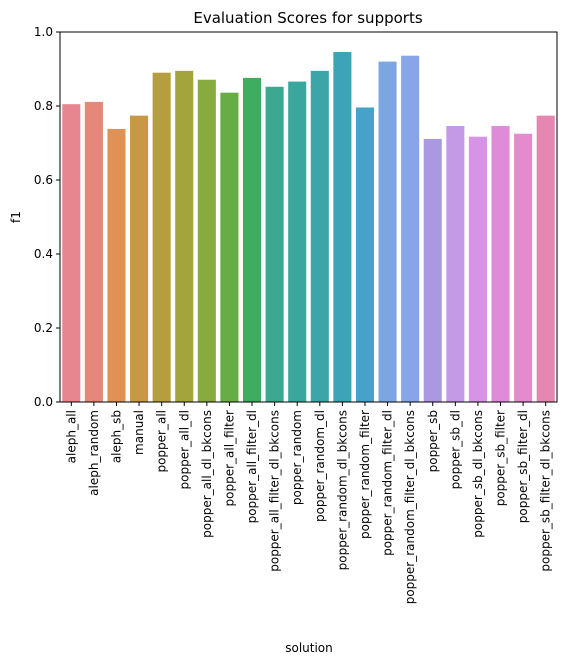 The width and height of the screenshot is (567, 670). What do you see at coordinates (274, 244) in the screenshot?
I see `bar-popper_all_filter_dl_bkcons` at bounding box center [274, 244].